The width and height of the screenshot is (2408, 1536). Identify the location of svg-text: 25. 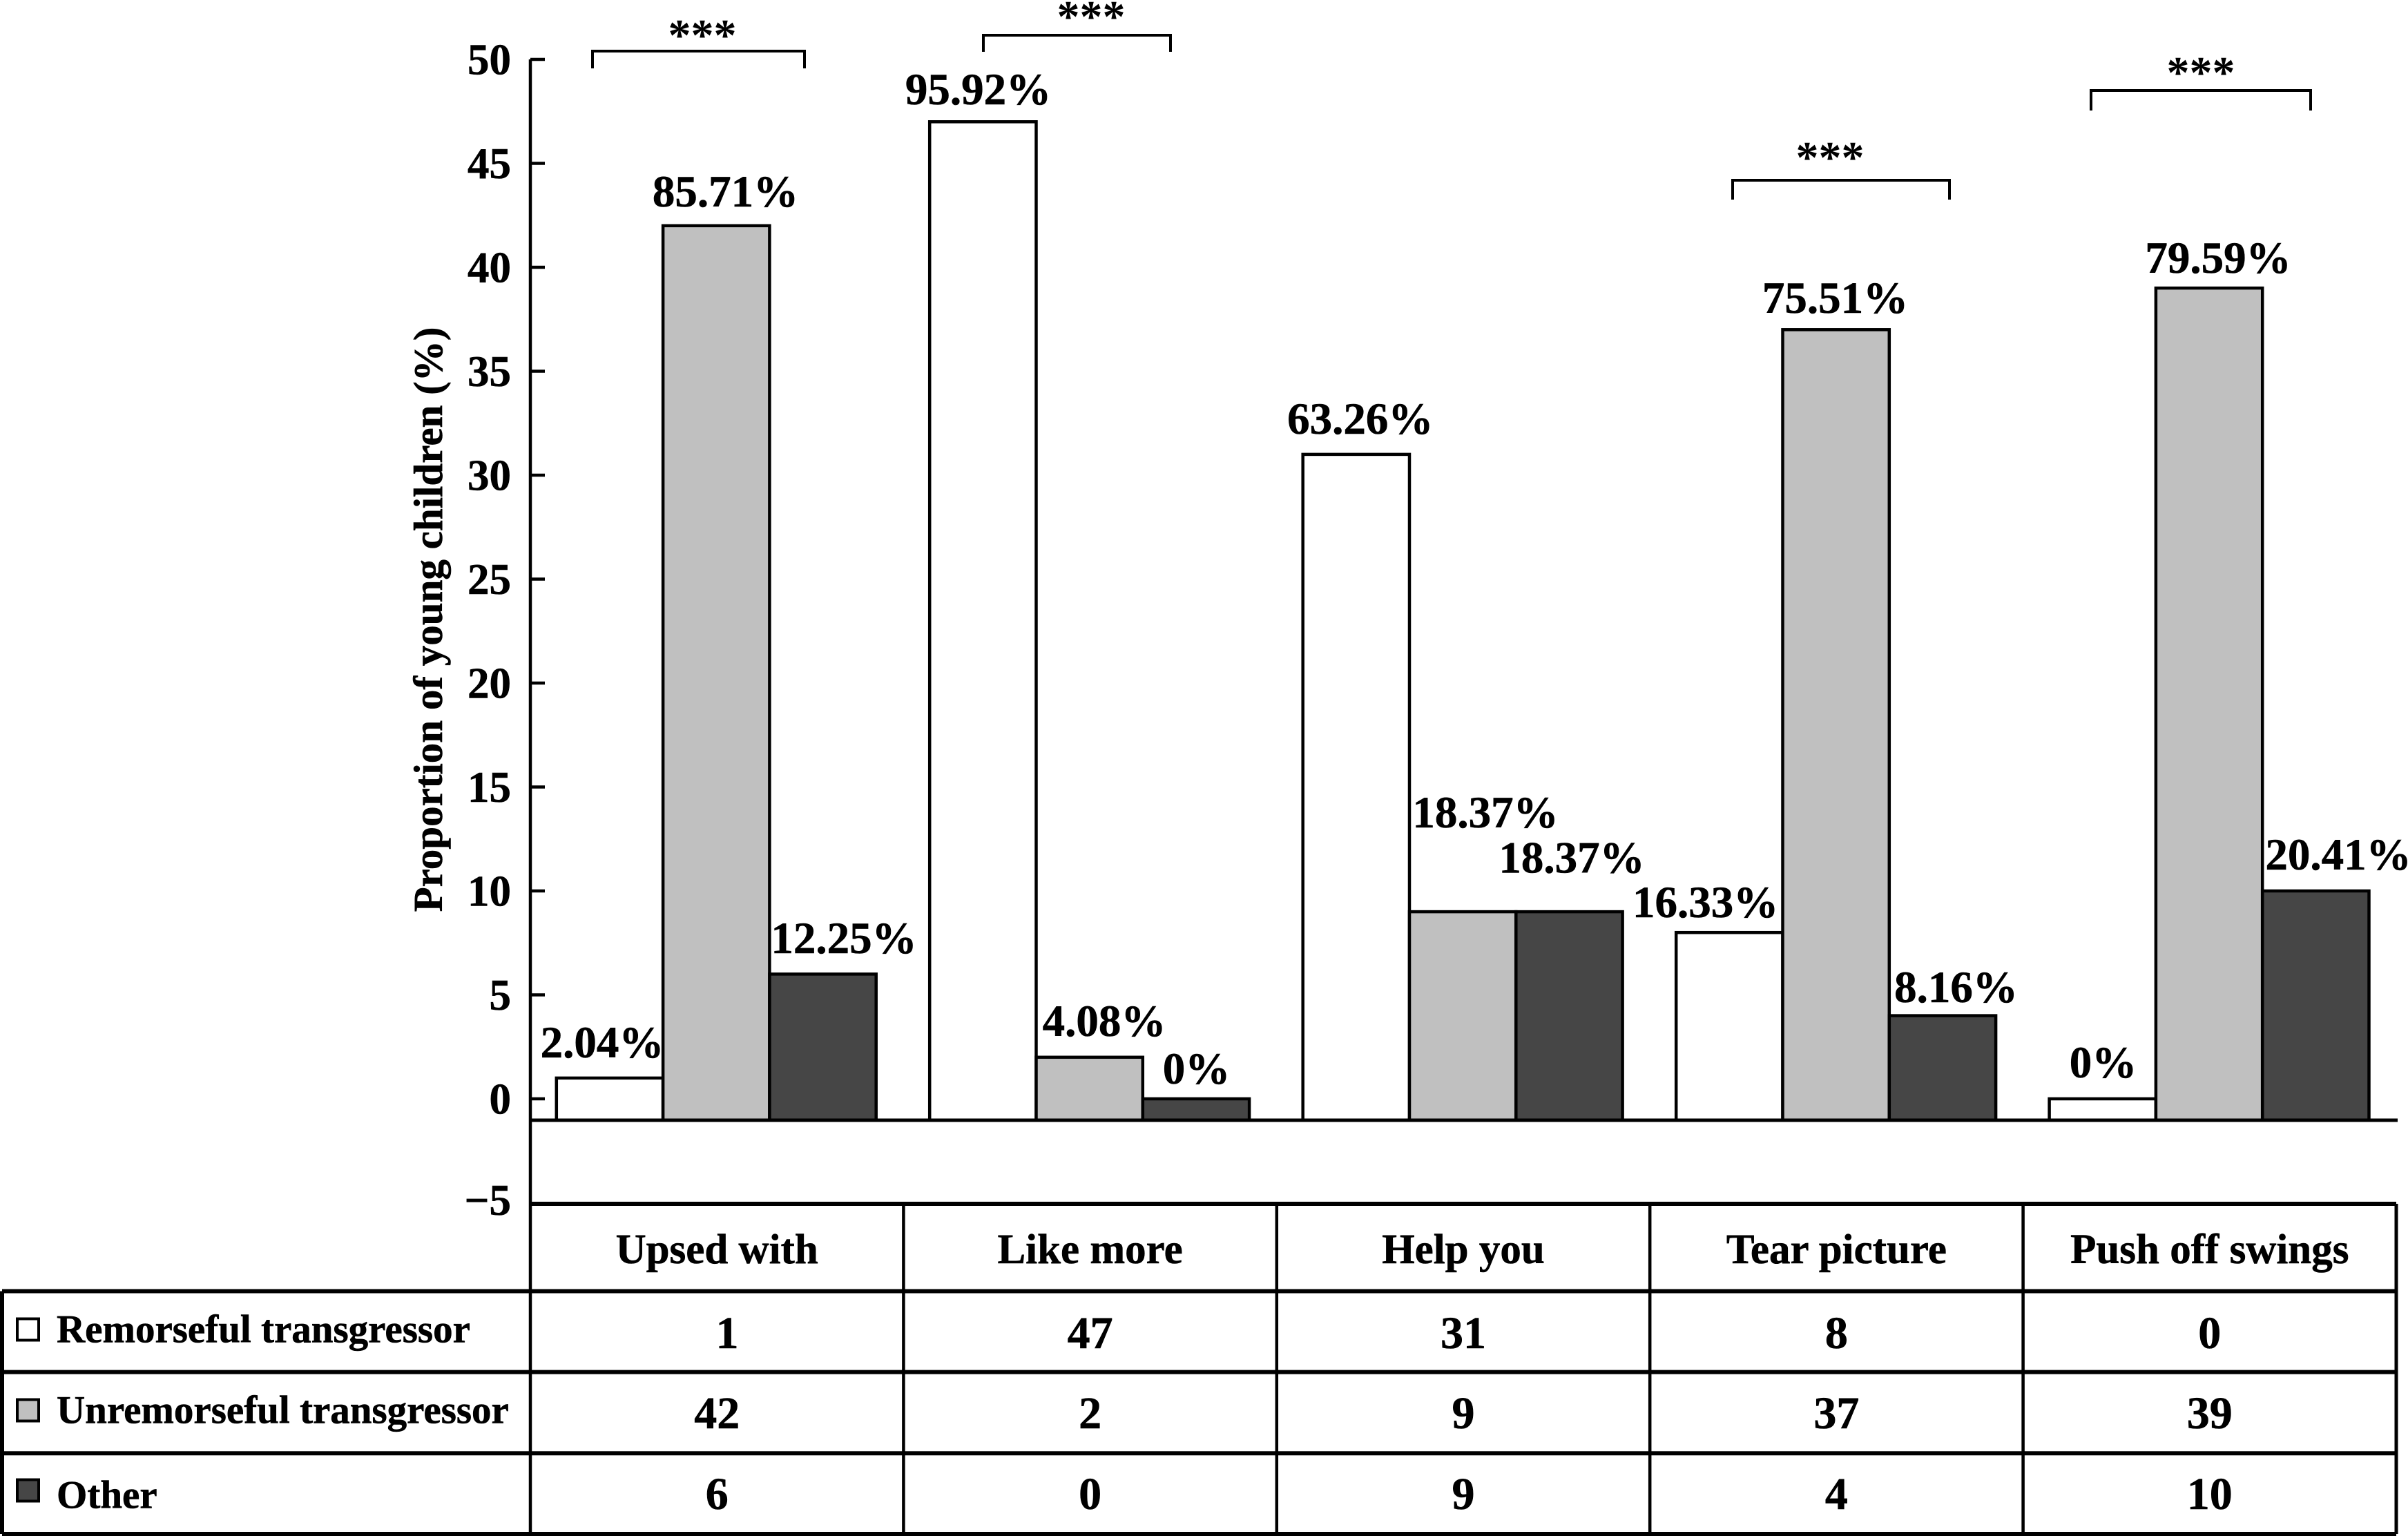
(489, 579).